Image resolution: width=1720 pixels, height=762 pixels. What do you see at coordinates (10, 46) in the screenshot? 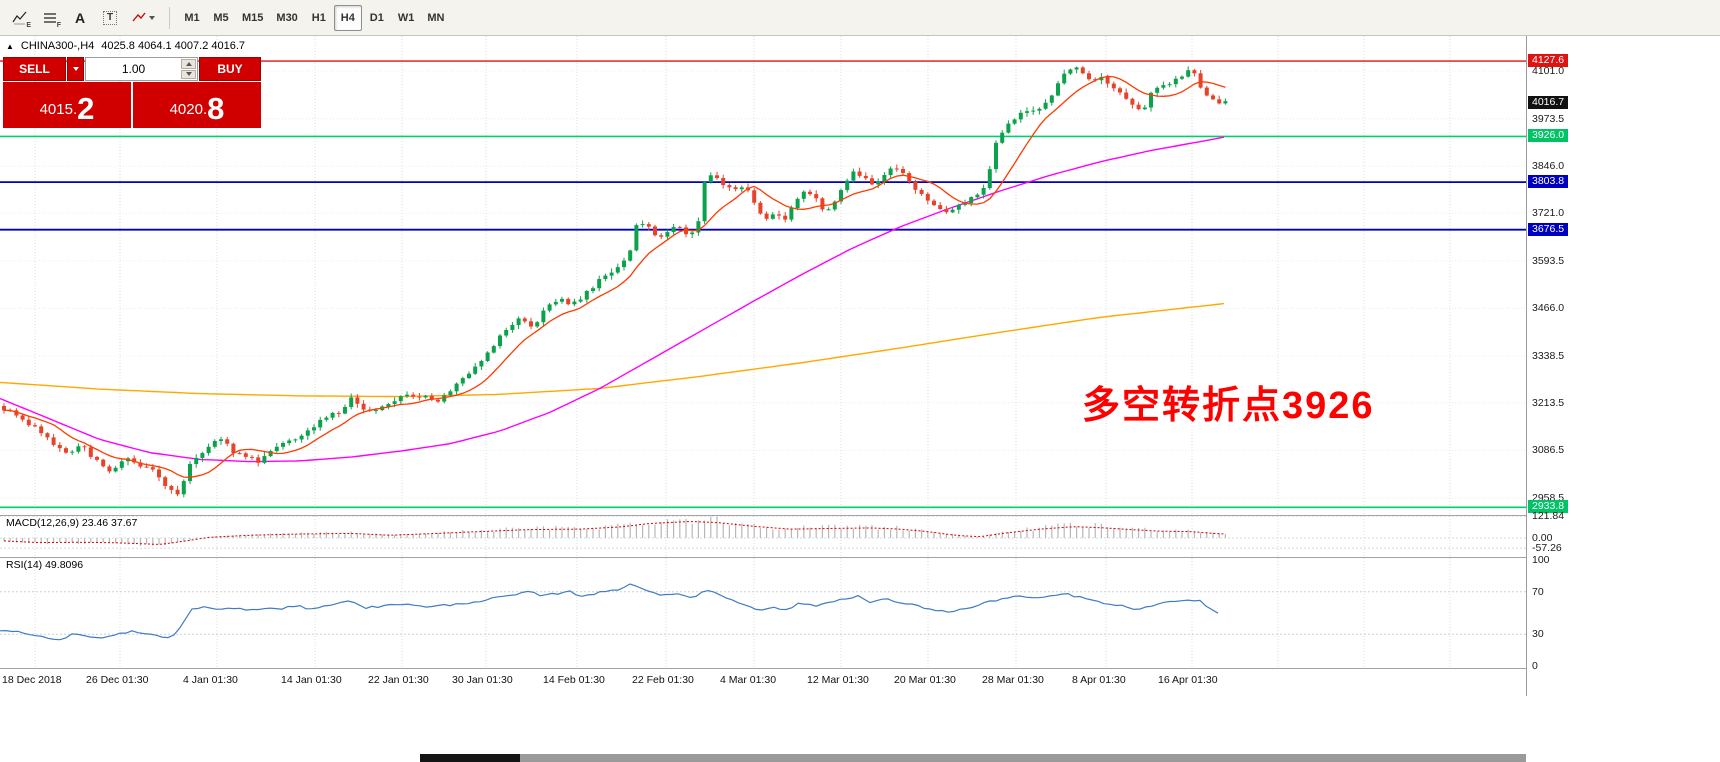
I see `collapse-arrow-icon: ▲` at bounding box center [10, 46].